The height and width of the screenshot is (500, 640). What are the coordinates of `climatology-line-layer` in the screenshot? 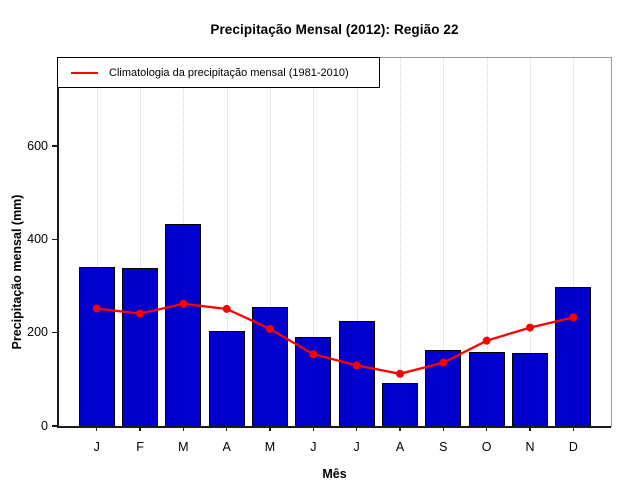 It's located at (335, 338).